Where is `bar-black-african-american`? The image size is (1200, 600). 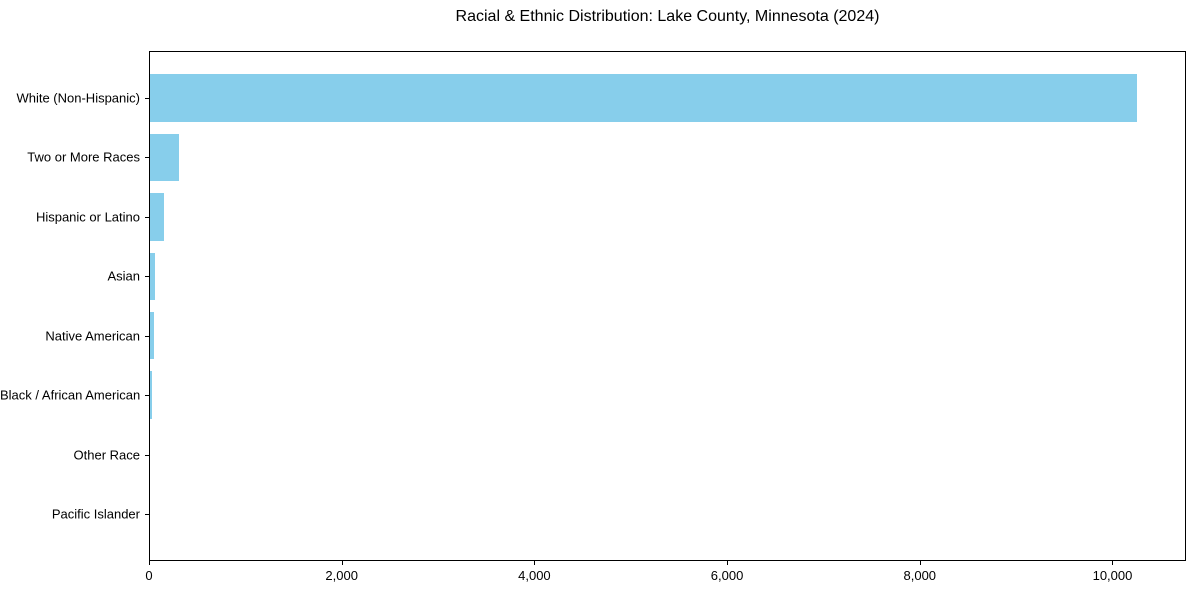
bar-black-african-american is located at coordinates (151, 395).